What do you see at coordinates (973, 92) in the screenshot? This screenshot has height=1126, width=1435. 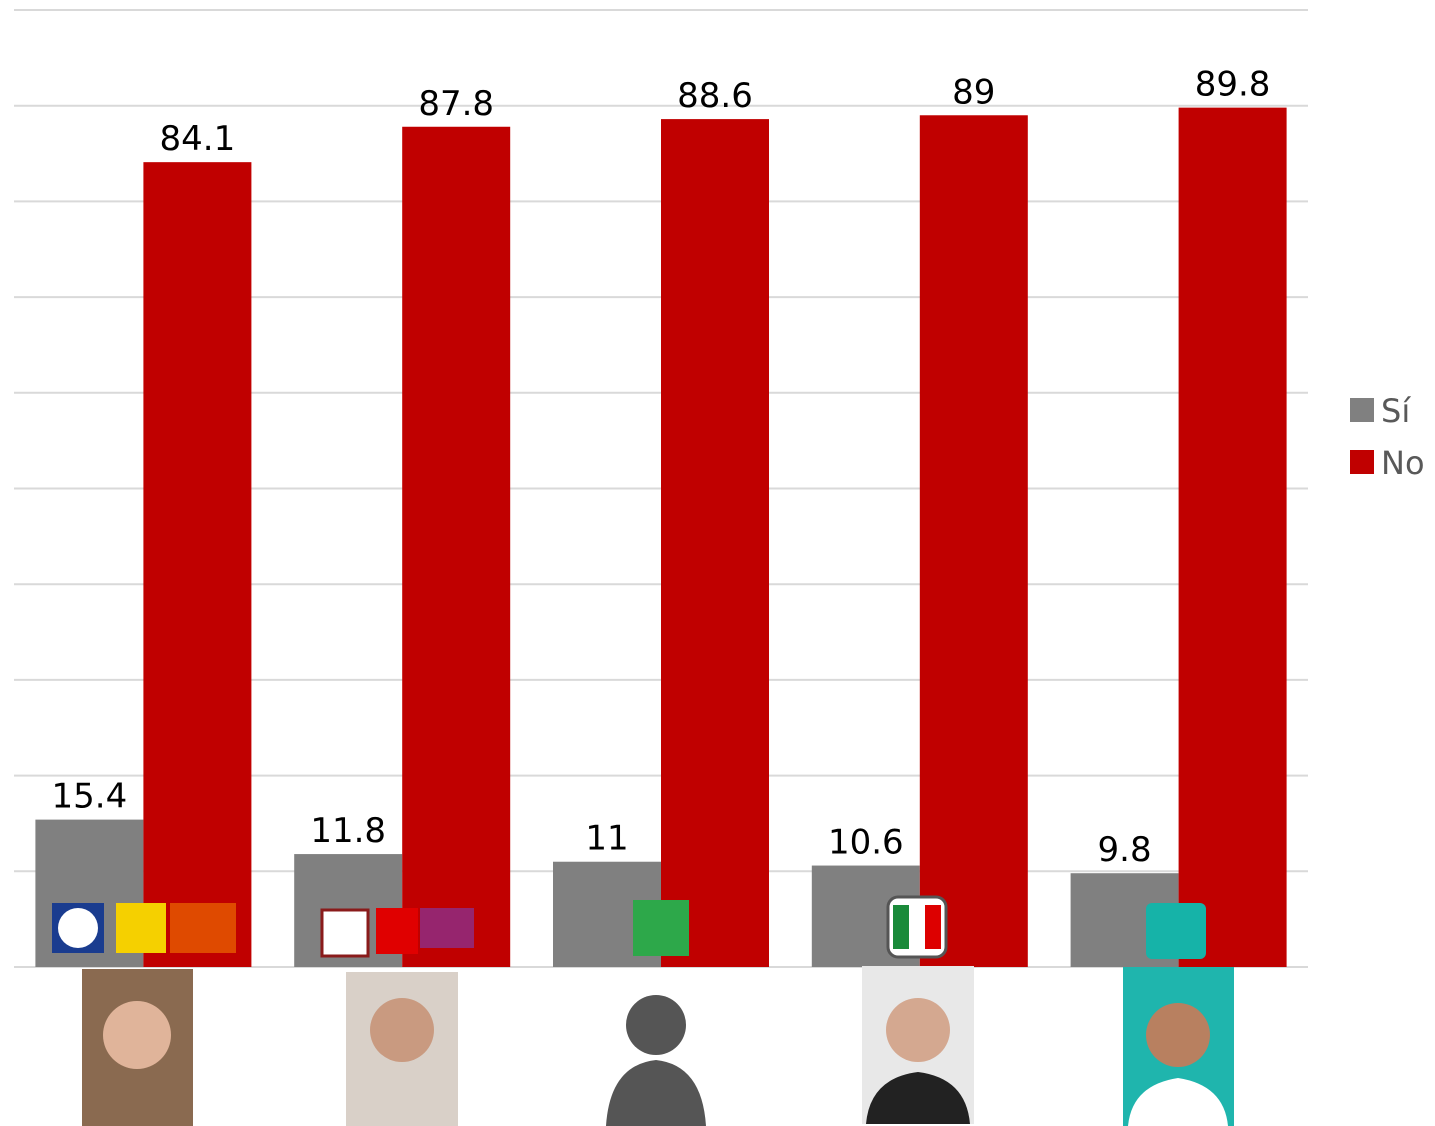 I see `data-label: 89` at bounding box center [973, 92].